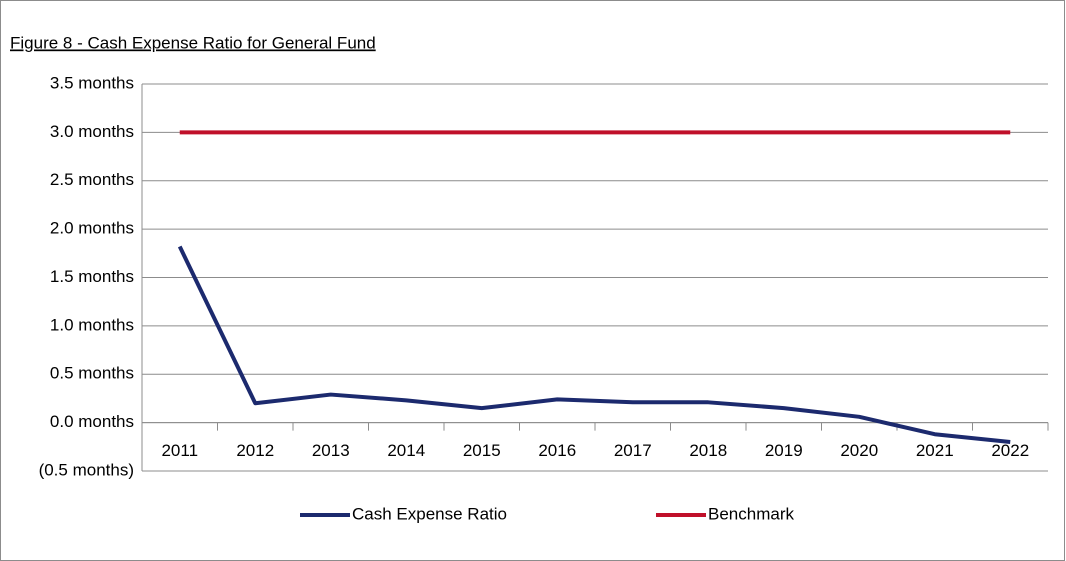  What do you see at coordinates (331, 450) in the screenshot?
I see `x-tick-label: 2013` at bounding box center [331, 450].